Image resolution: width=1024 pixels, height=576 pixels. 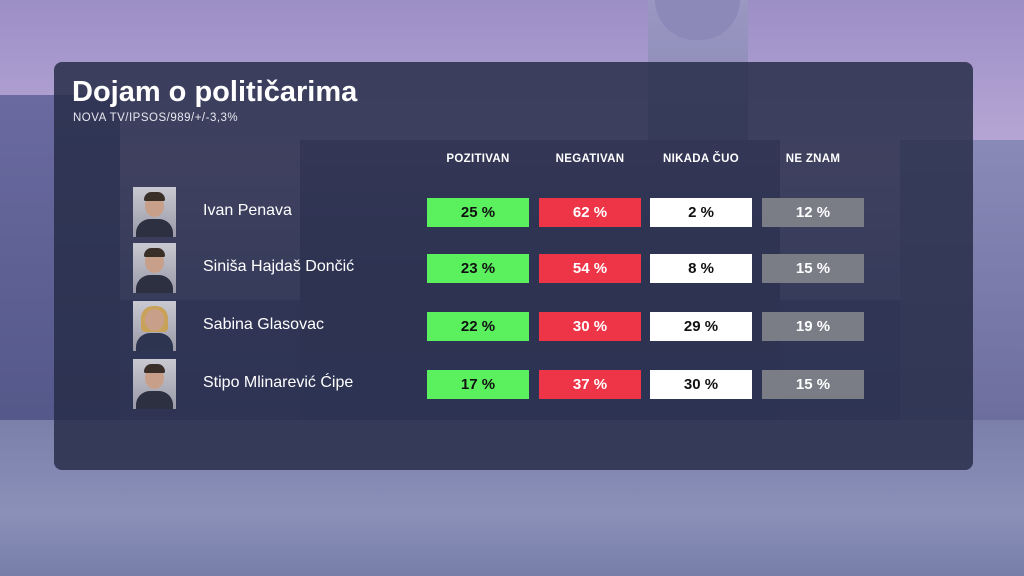 What do you see at coordinates (813, 326) in the screenshot?
I see `cell-ne-znam: 19 %` at bounding box center [813, 326].